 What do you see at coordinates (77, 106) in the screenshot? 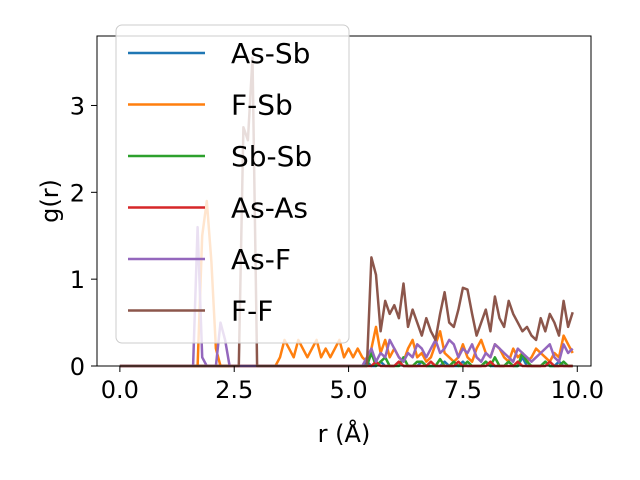
I see `y-tick-label: 3` at bounding box center [77, 106].